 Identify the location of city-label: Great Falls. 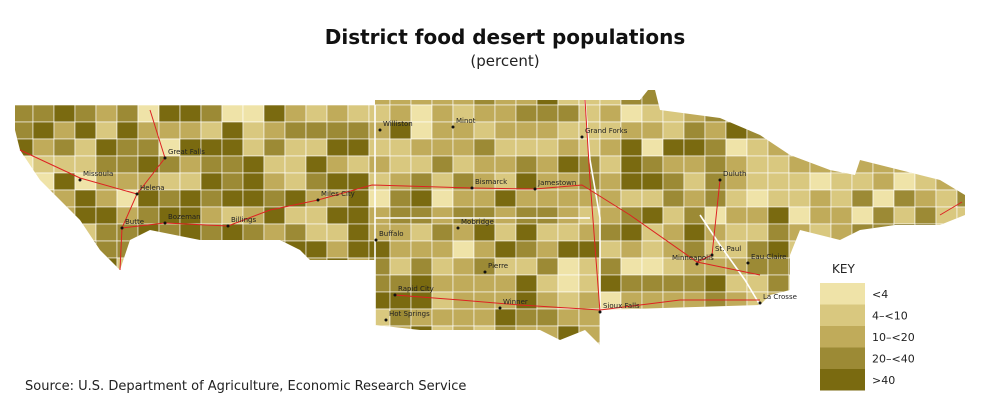
(186, 152).